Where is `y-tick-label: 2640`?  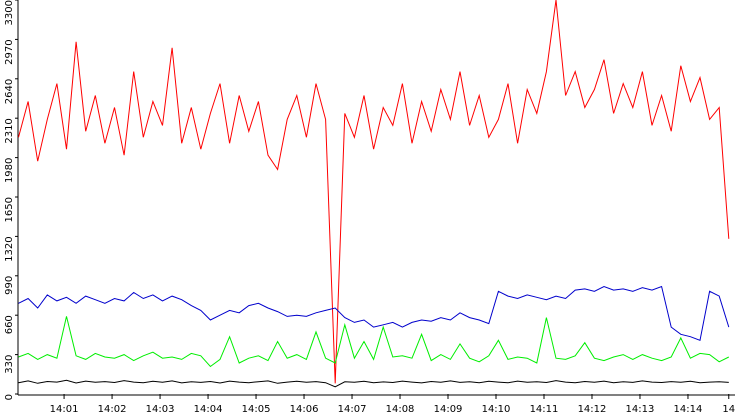
y-tick-label: 2640 is located at coordinates (9, 91).